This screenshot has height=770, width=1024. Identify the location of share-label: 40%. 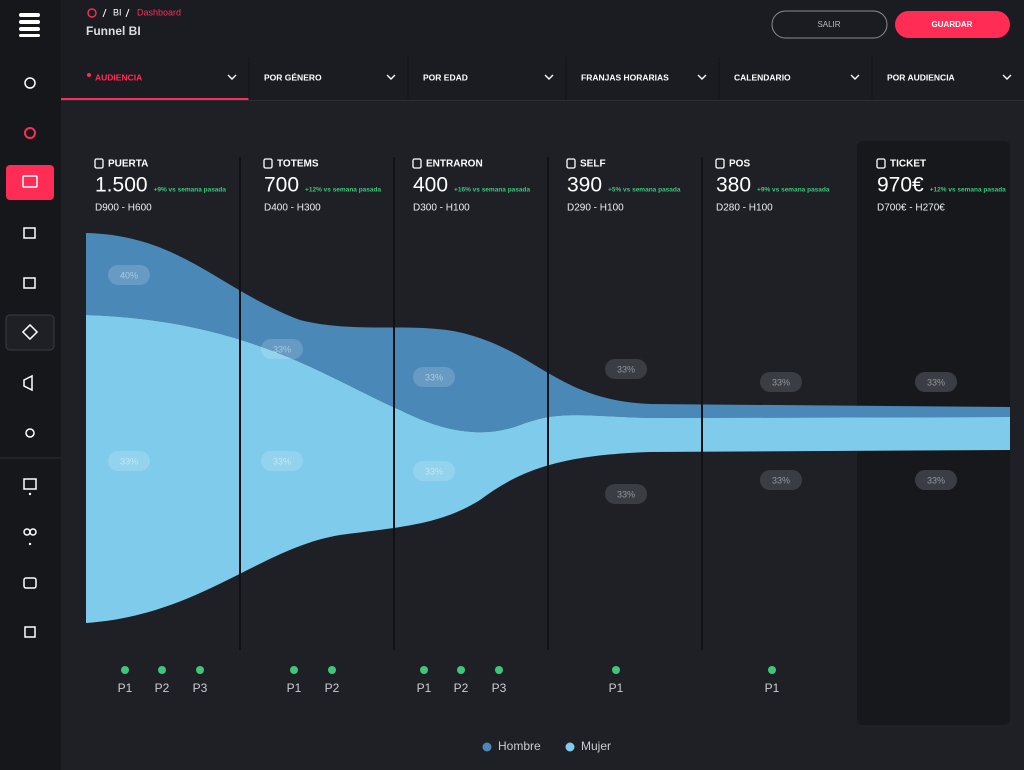
(129, 275).